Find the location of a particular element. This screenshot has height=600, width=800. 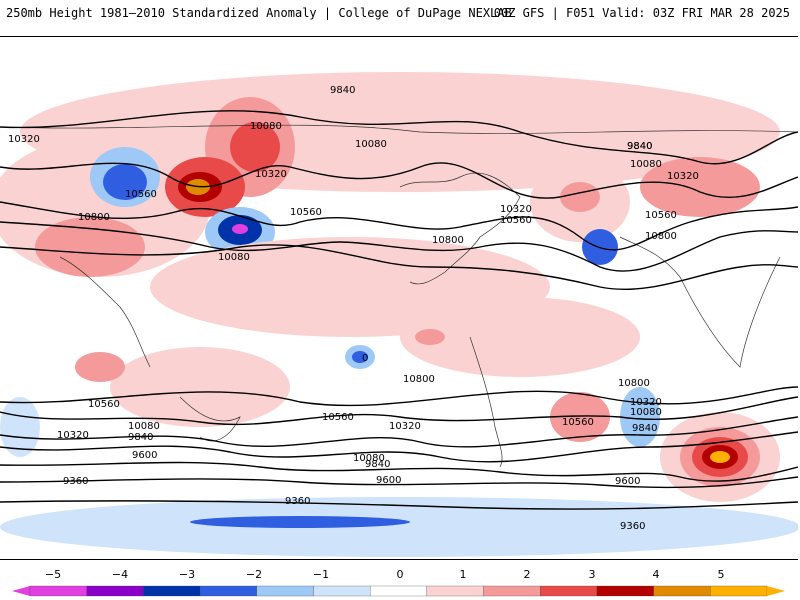

colorbar: −5 −4 −3 −2 −1 0 1 2 3 4 5 is located at coordinates (400, 584).